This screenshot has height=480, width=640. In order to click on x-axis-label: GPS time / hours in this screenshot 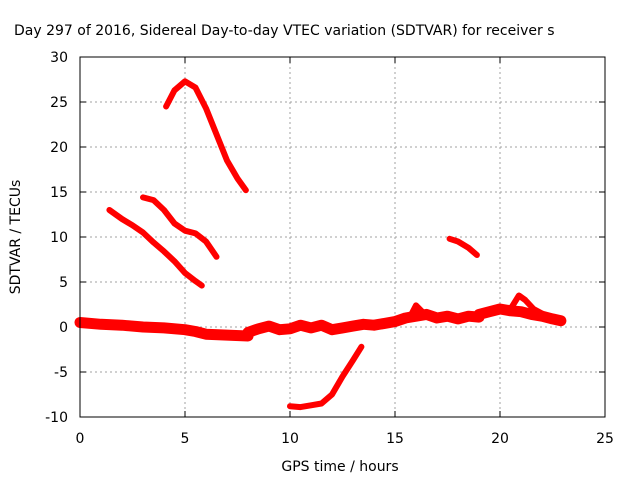, I will do `click(339, 467)`.